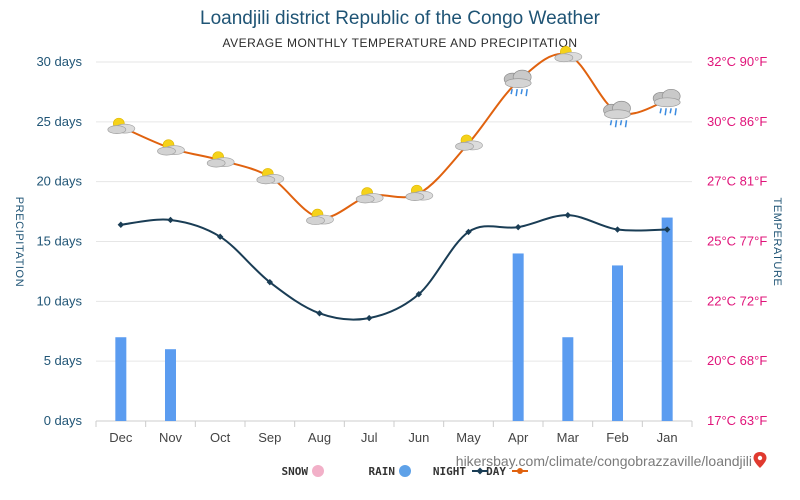 The image size is (800, 500). I want to click on left-tick-label: 5 days, so click(63, 360).